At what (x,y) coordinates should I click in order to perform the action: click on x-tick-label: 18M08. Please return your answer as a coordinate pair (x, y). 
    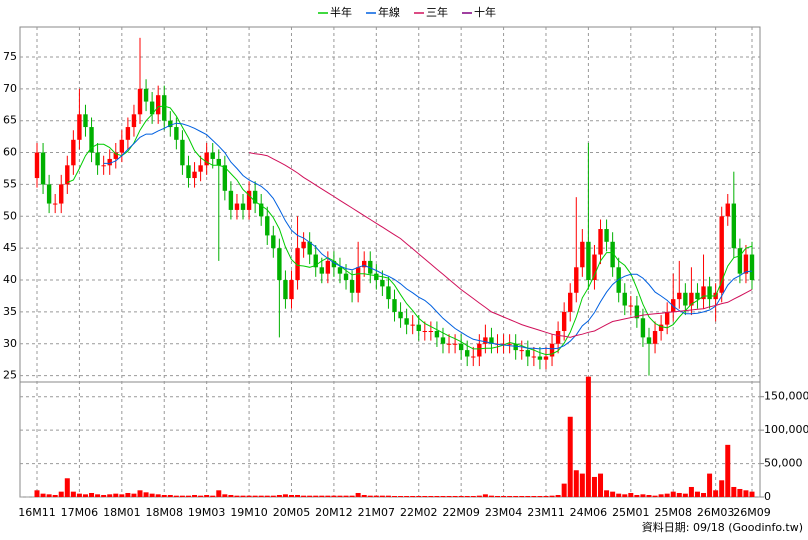
    Looking at the image, I should click on (164, 512).